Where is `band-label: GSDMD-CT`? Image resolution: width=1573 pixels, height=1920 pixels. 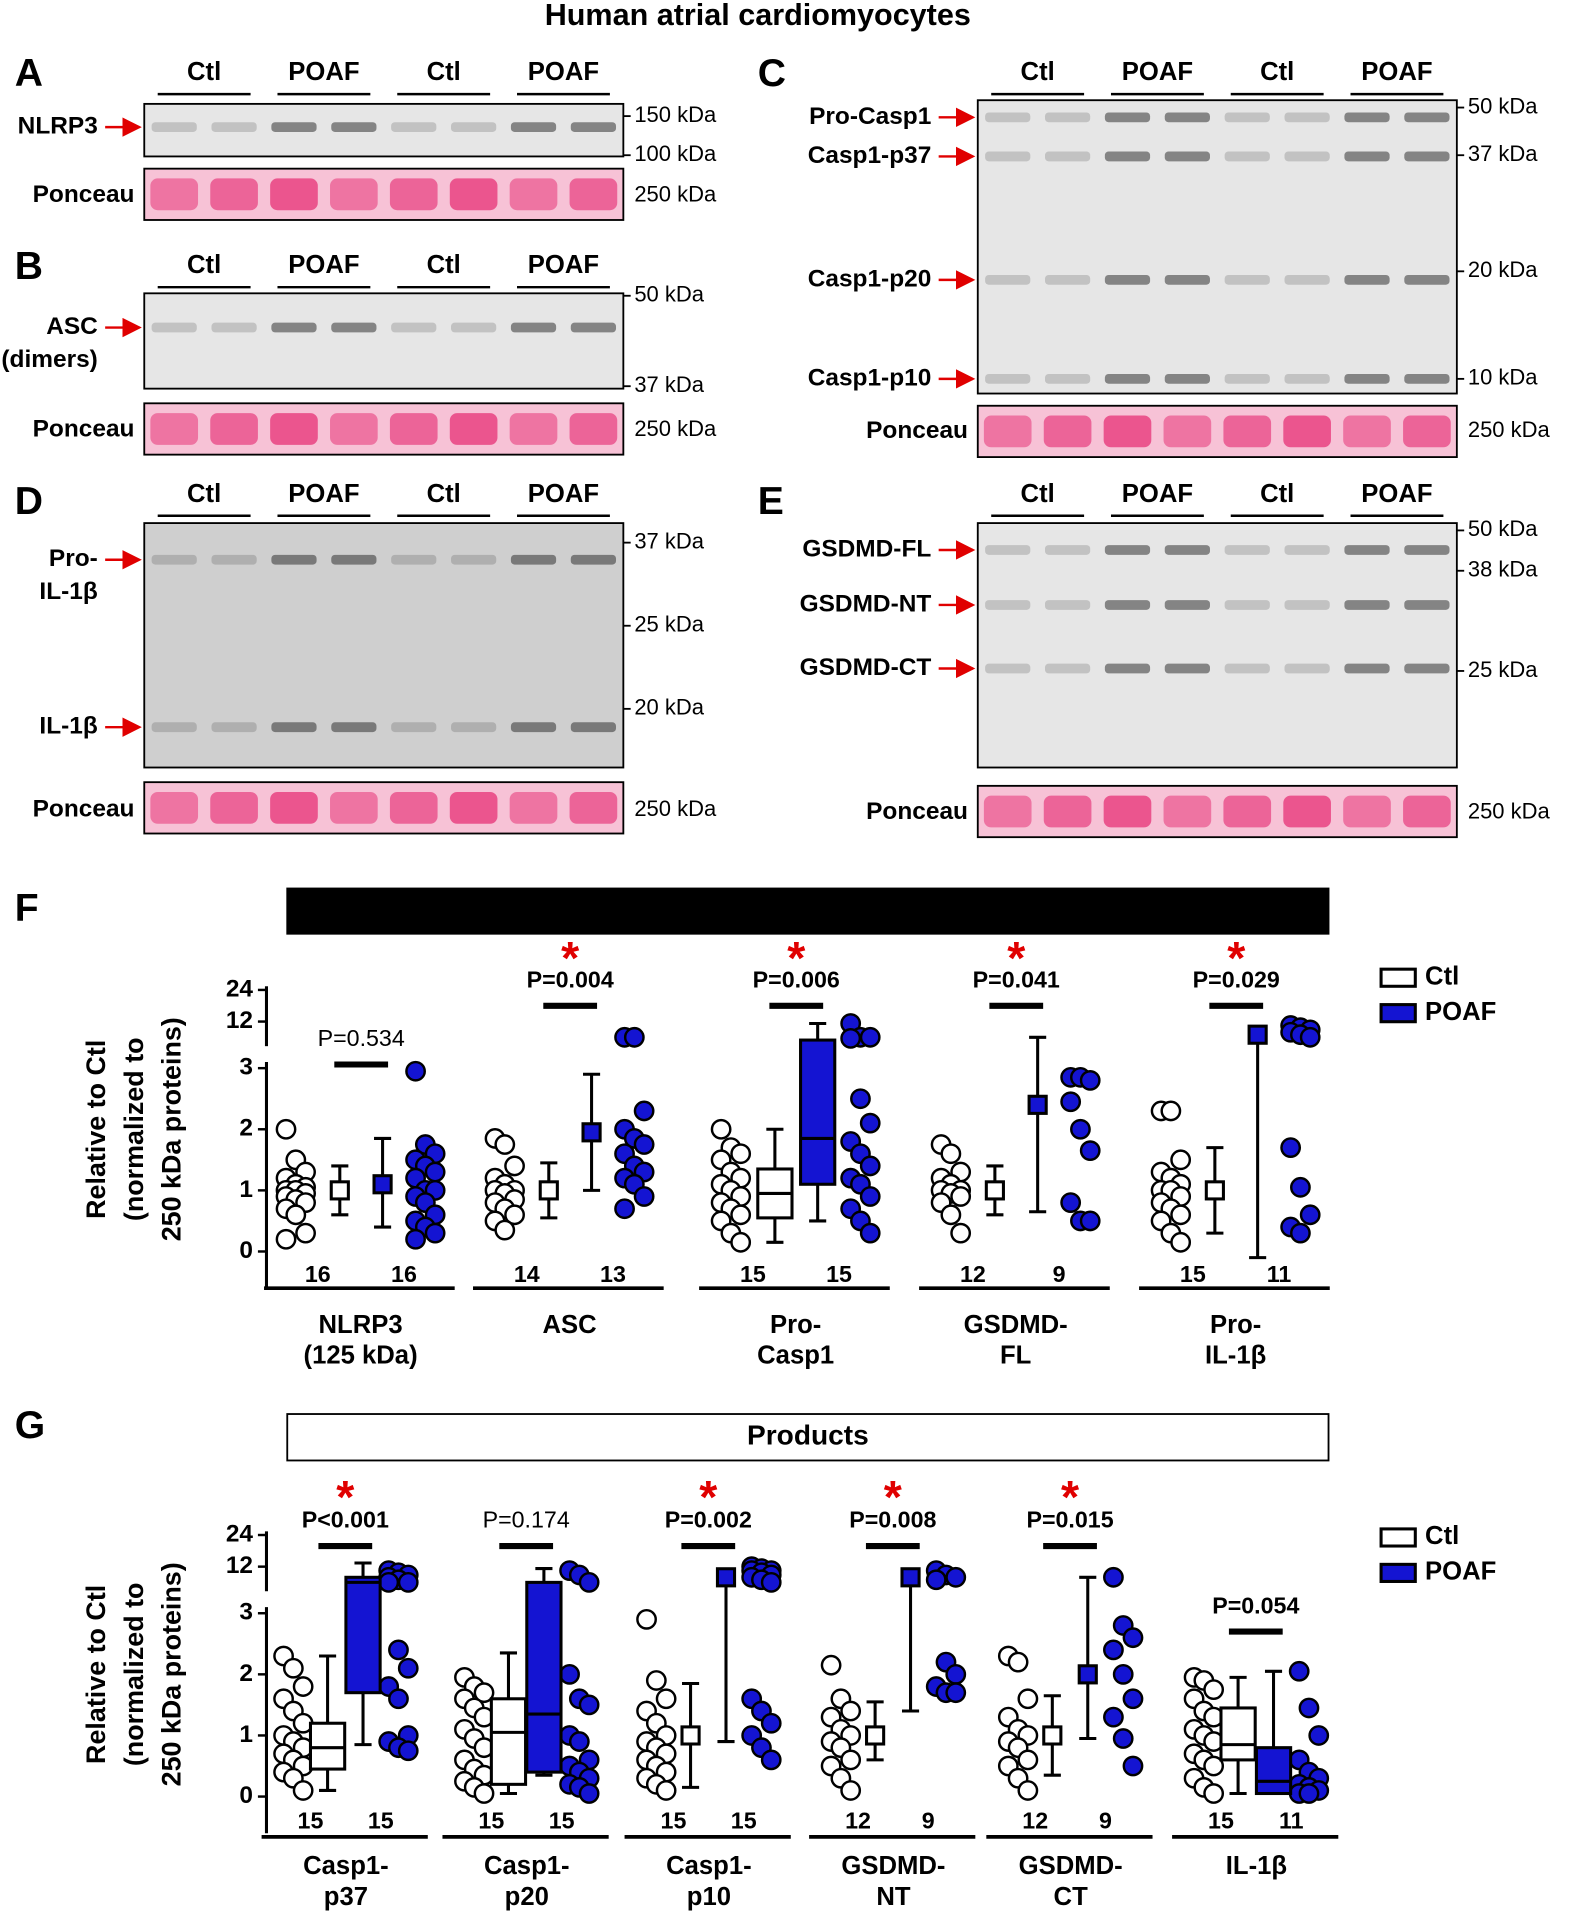
band-label: GSDMD-CT is located at coordinates (866, 667).